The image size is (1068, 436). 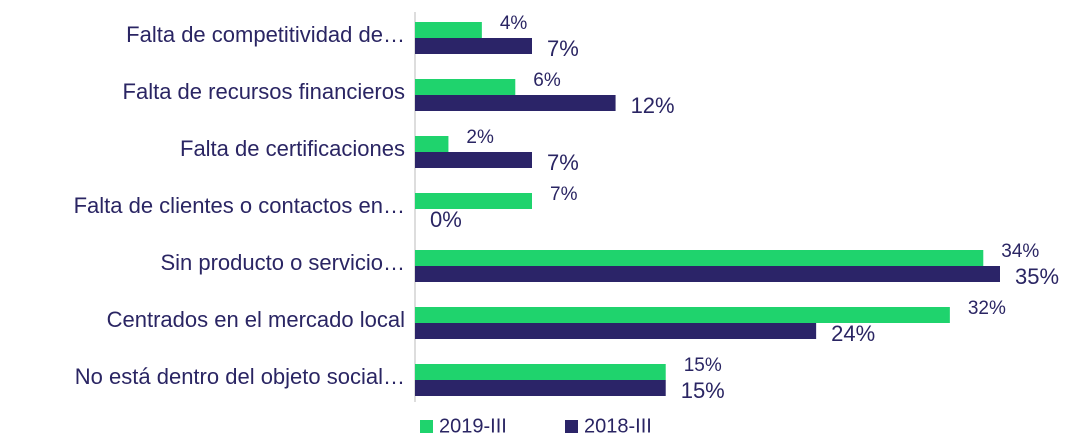 I want to click on value-label: 32%, so click(x=987, y=308).